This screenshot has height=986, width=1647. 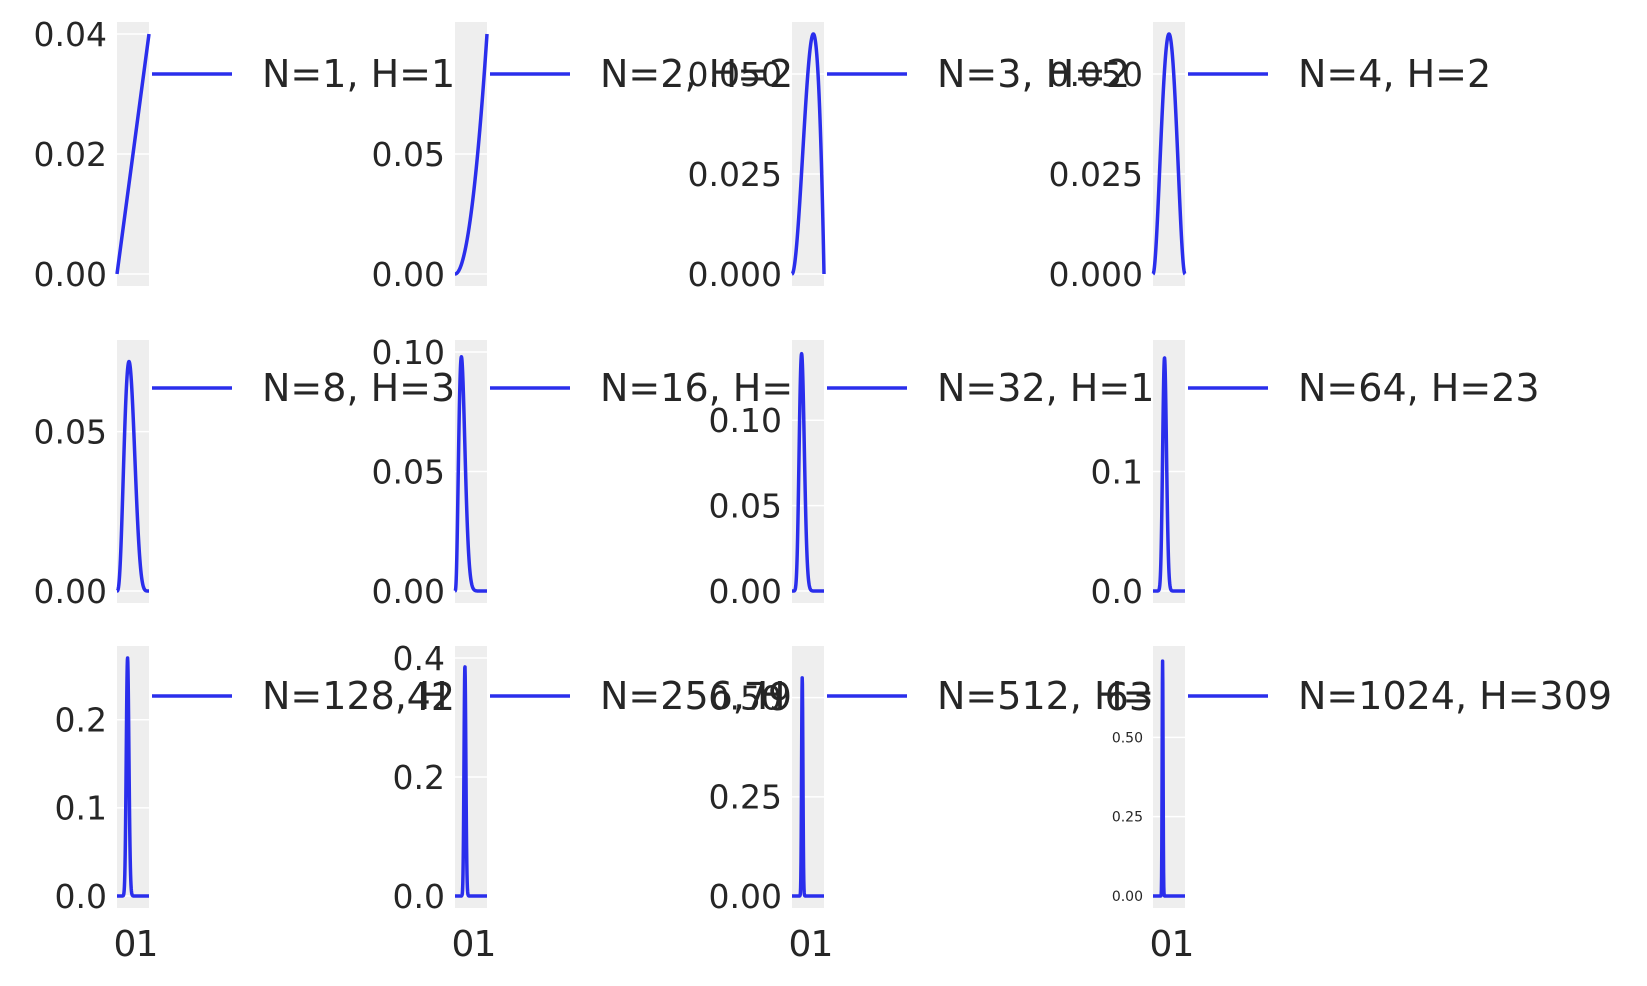 I want to click on legend-label: N=32, H=1, so click(x=1045, y=388).